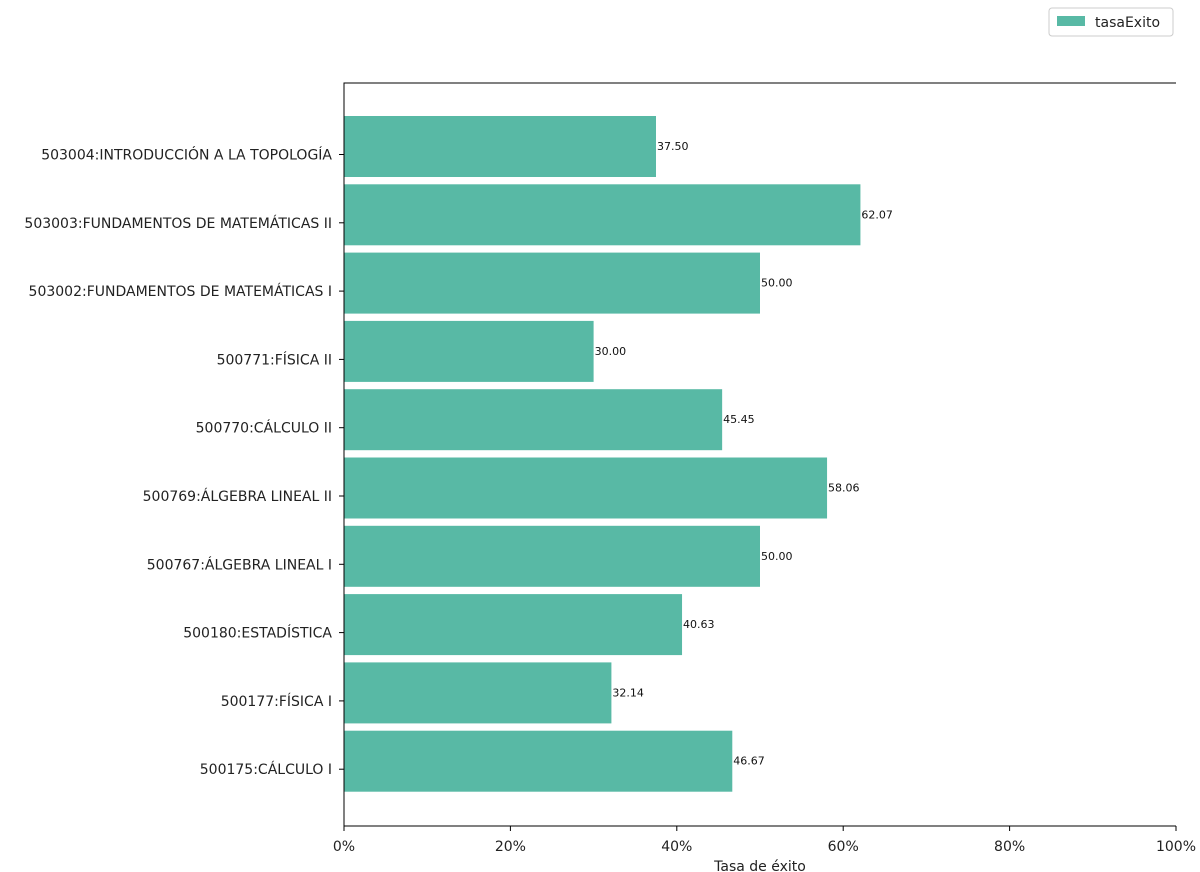  What do you see at coordinates (1127, 23) in the screenshot?
I see `legend-label: tasaExito` at bounding box center [1127, 23].